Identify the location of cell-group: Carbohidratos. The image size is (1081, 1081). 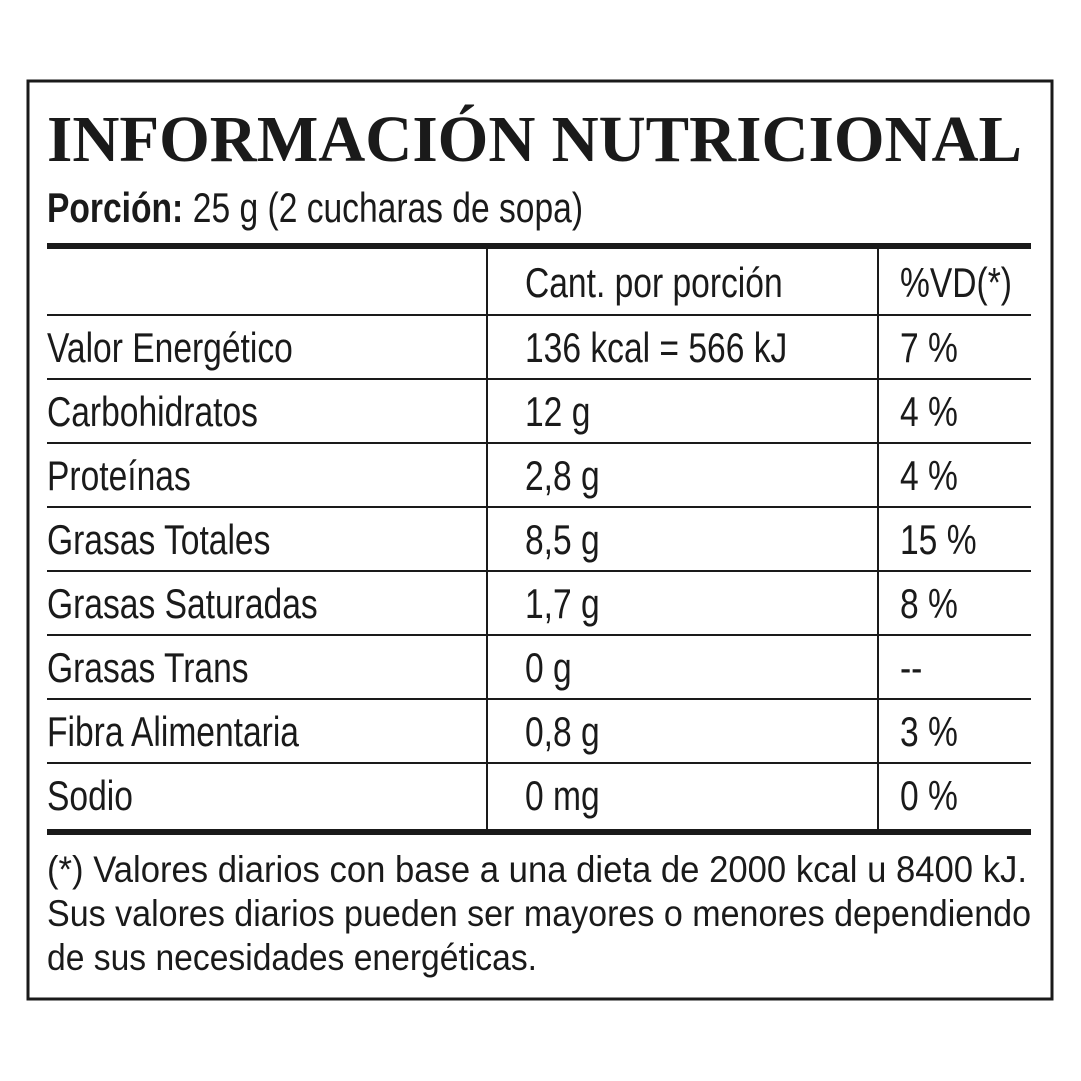
(152, 413).